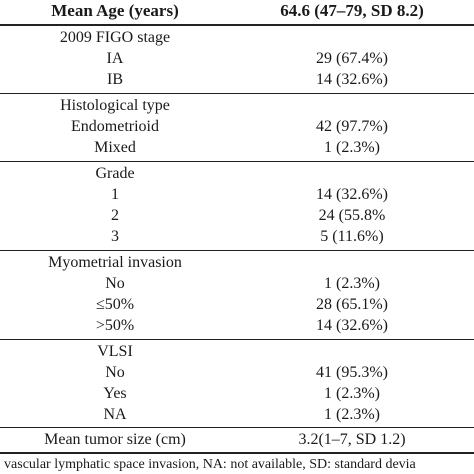 The width and height of the screenshot is (474, 474). I want to click on section-title: Myometrial invasion, so click(115, 262).